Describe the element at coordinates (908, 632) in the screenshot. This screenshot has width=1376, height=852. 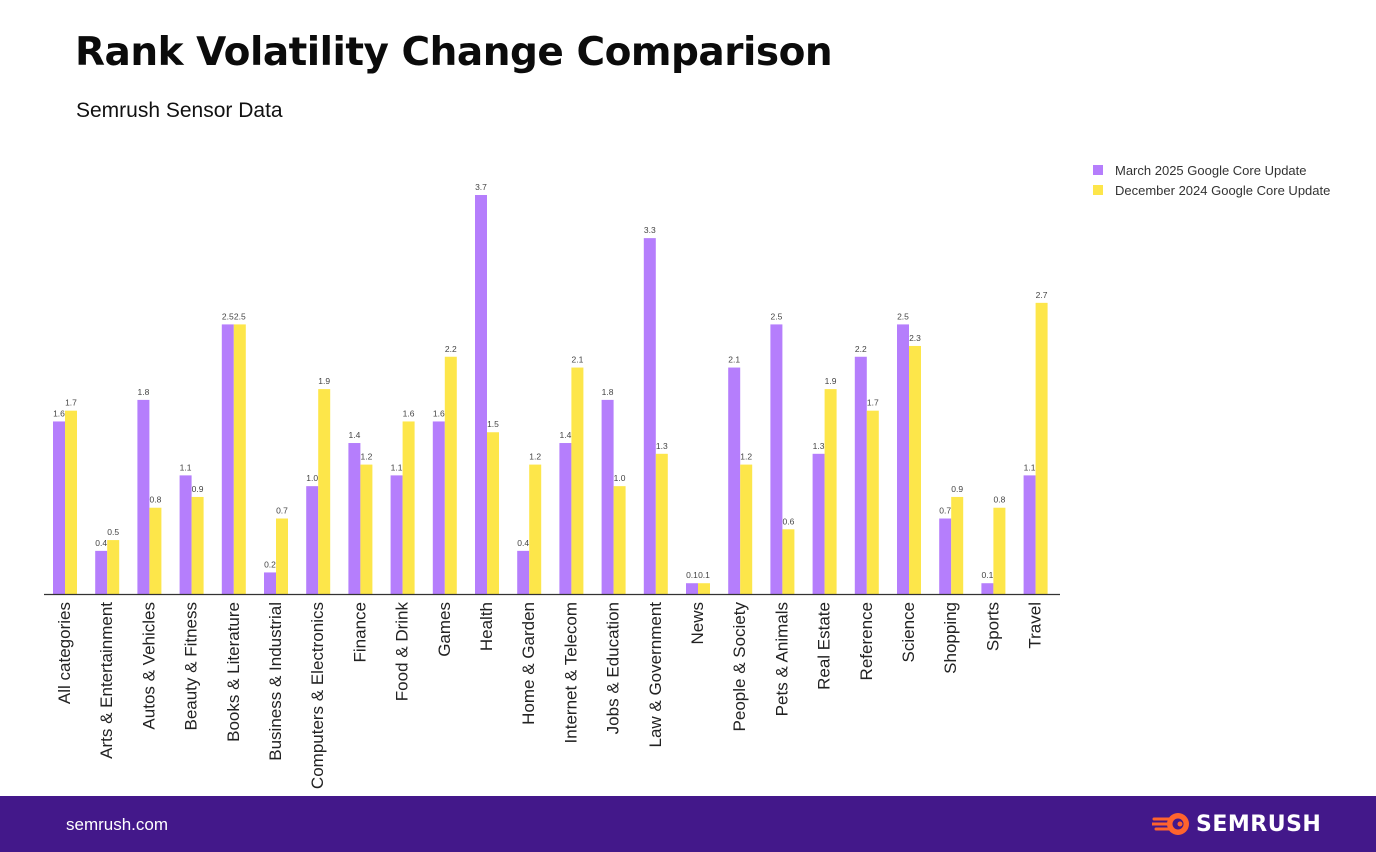
I see `x-tick-label: Science` at that location.